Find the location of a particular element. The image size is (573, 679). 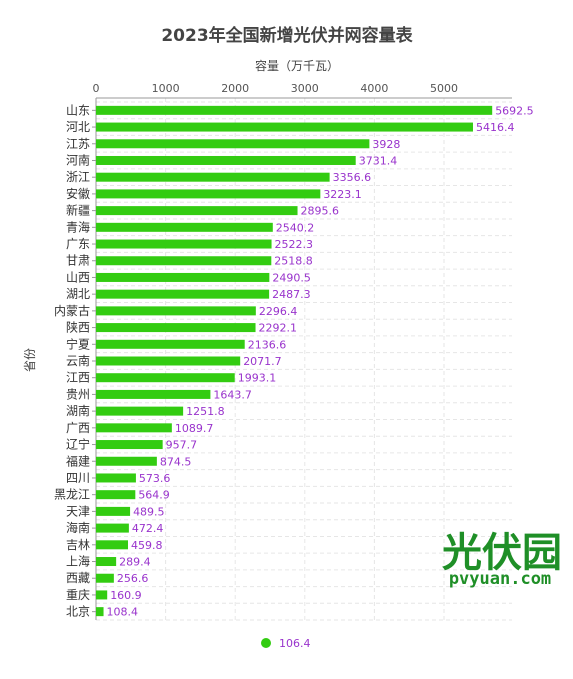

category-label: 上海 is located at coordinates (78, 561).